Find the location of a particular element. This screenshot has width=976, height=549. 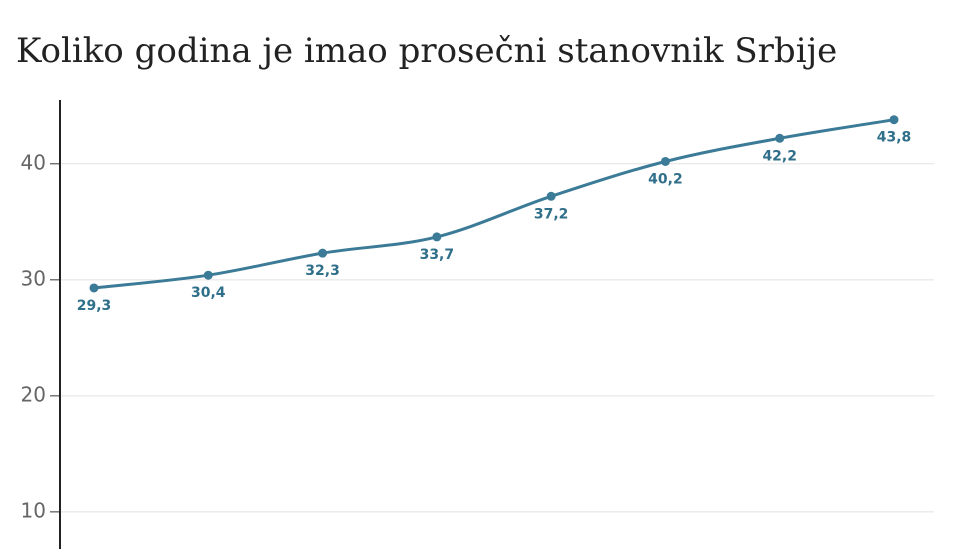

value-label: 43,8 is located at coordinates (894, 138).